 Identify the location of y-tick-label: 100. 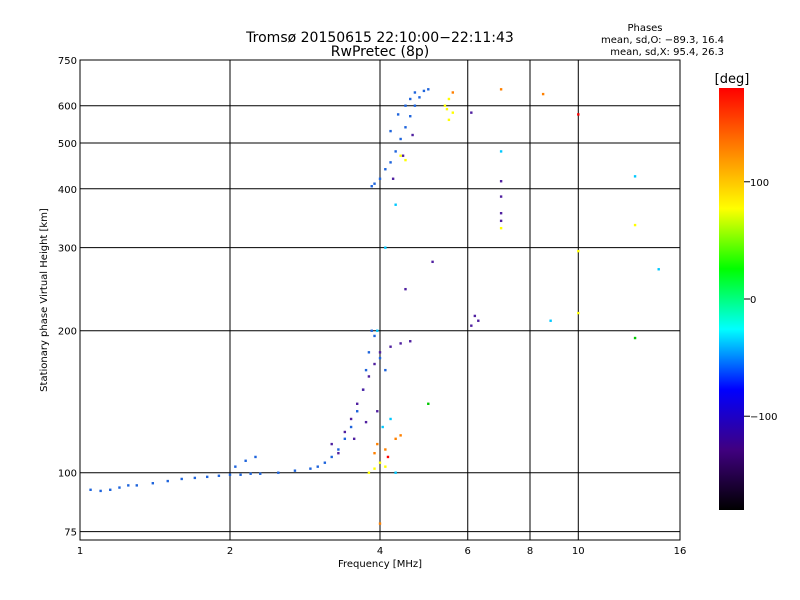
(67, 474).